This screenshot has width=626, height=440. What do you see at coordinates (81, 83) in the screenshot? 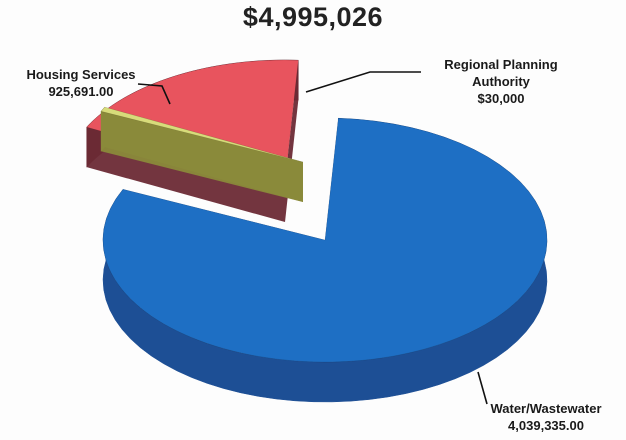
I see `label-housing-services: Housing Services 925,691.00` at bounding box center [81, 83].